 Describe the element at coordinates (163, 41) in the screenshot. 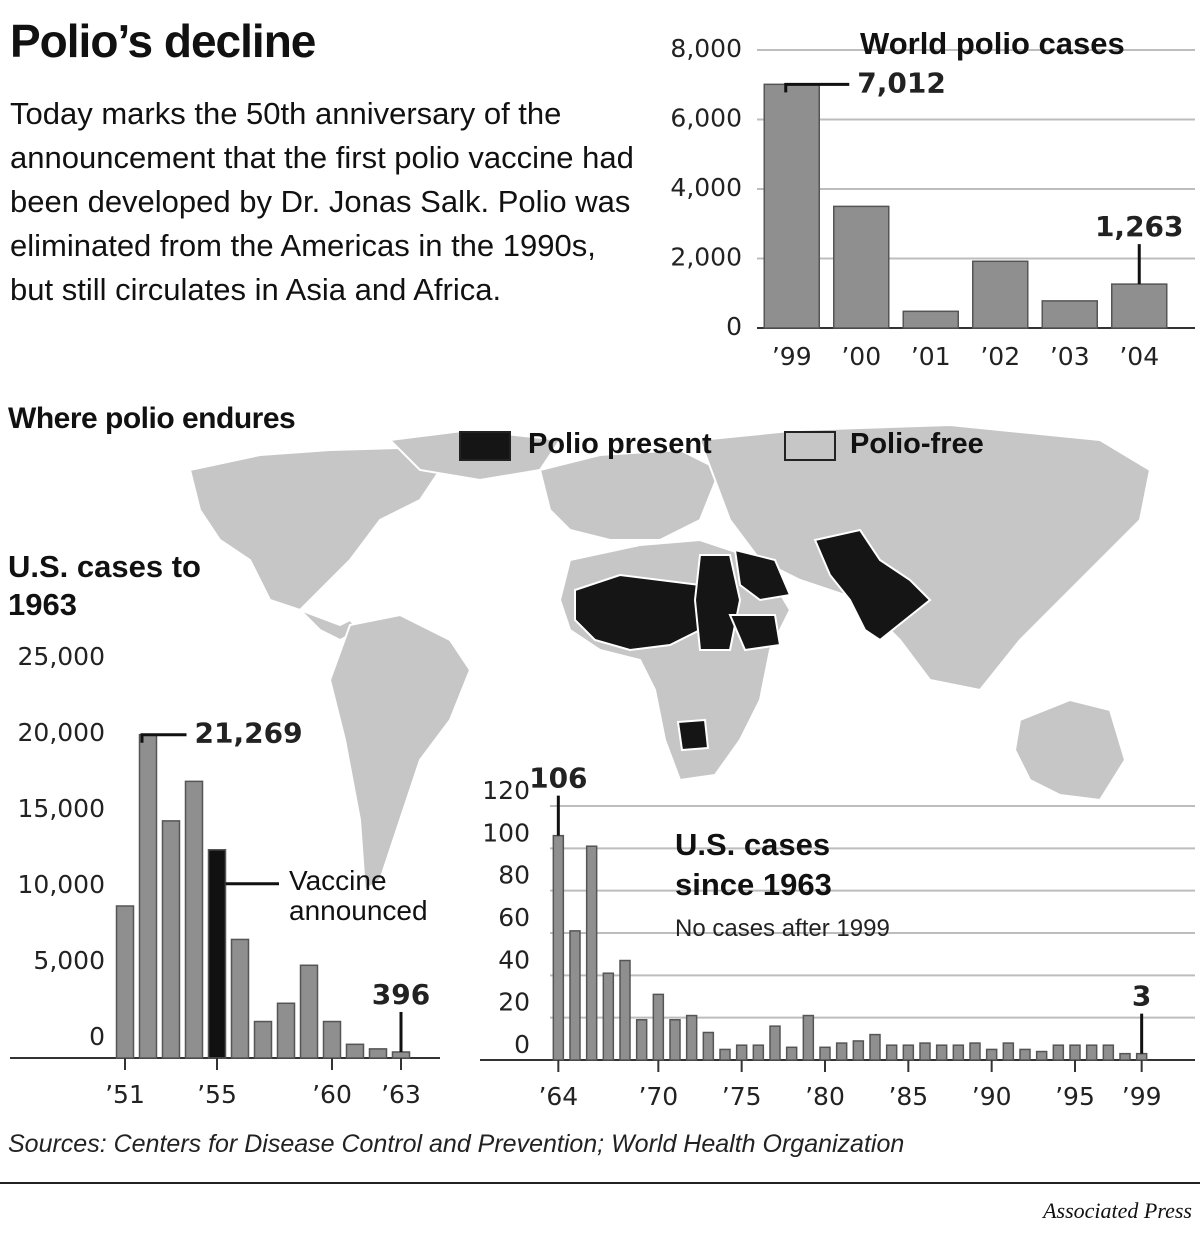

I see `page-title: Polio’s decline` at that location.